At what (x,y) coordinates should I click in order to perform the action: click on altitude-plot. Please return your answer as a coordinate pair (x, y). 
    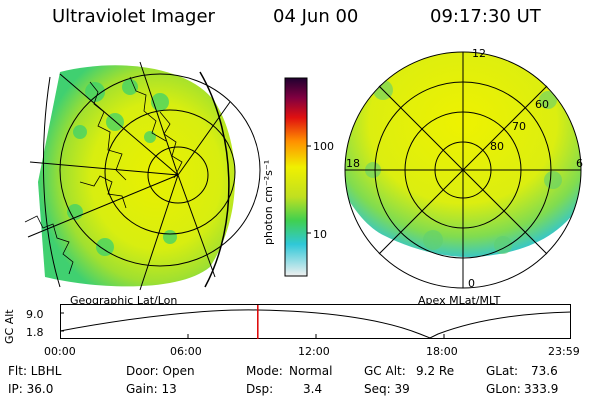
    Looking at the image, I should click on (315, 321).